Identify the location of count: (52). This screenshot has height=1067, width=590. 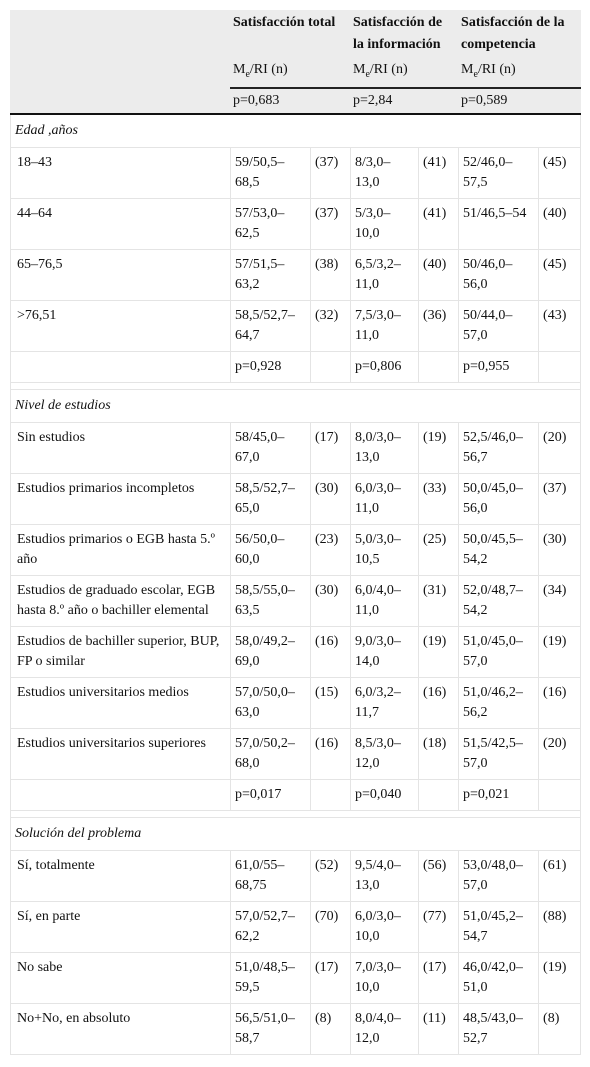
(330, 875).